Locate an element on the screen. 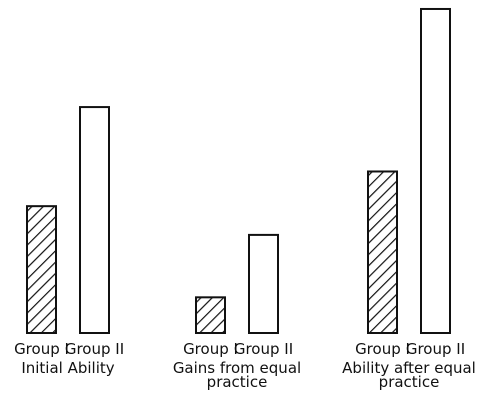 This screenshot has width=500, height=401. group-caption: Initial Ability is located at coordinates (67, 368).